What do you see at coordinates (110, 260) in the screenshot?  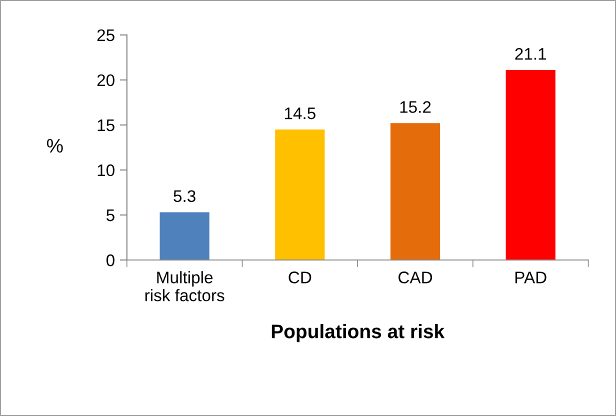 I see `y-tick-label: 0` at bounding box center [110, 260].